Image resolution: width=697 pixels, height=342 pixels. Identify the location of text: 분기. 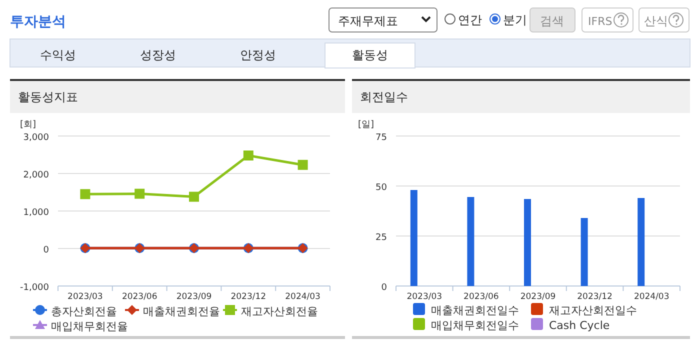
(515, 20).